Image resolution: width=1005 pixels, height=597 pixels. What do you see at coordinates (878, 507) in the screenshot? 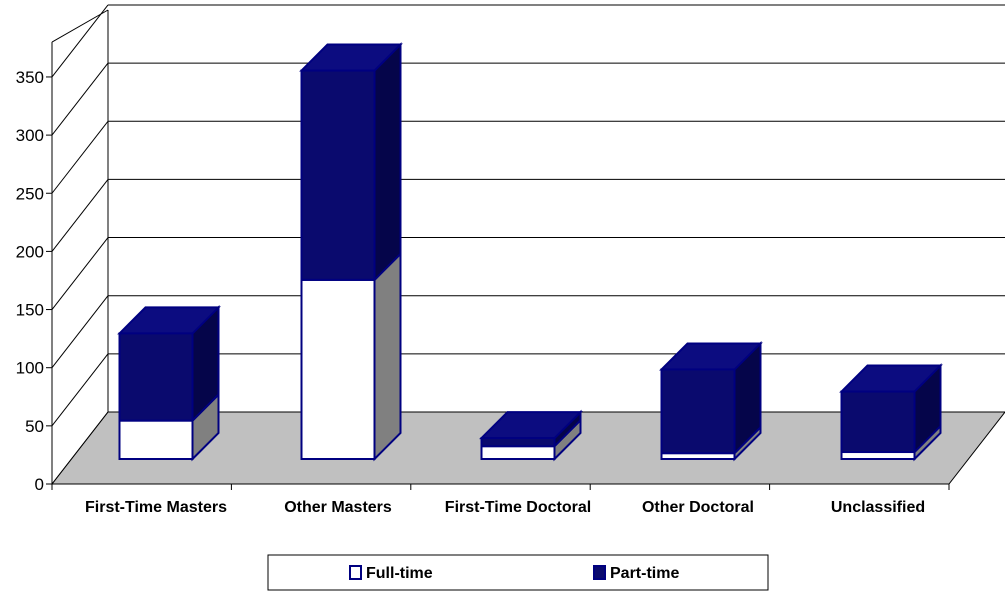
I see `category-label: Unclassified` at bounding box center [878, 507].